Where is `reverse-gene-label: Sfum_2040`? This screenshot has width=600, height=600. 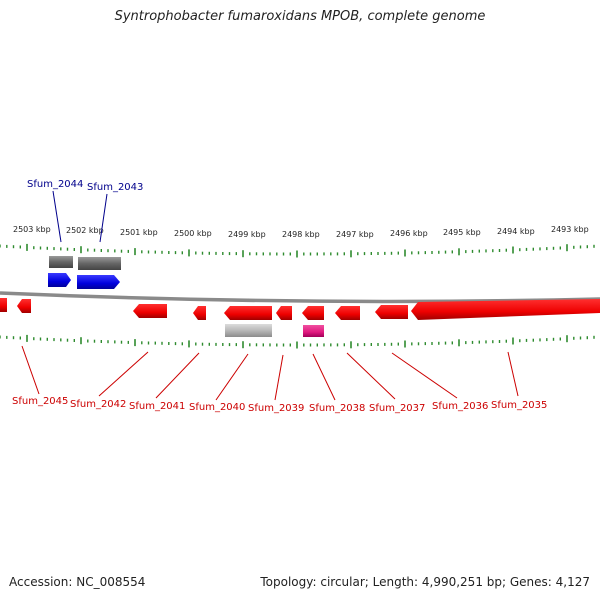
reverse-gene-label: Sfum_2040 is located at coordinates (217, 407).